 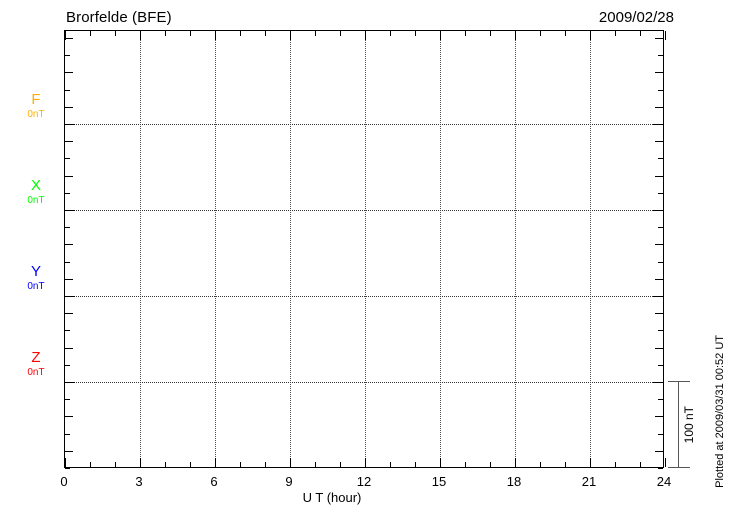 I want to click on component-letter: Y, so click(x=35, y=271).